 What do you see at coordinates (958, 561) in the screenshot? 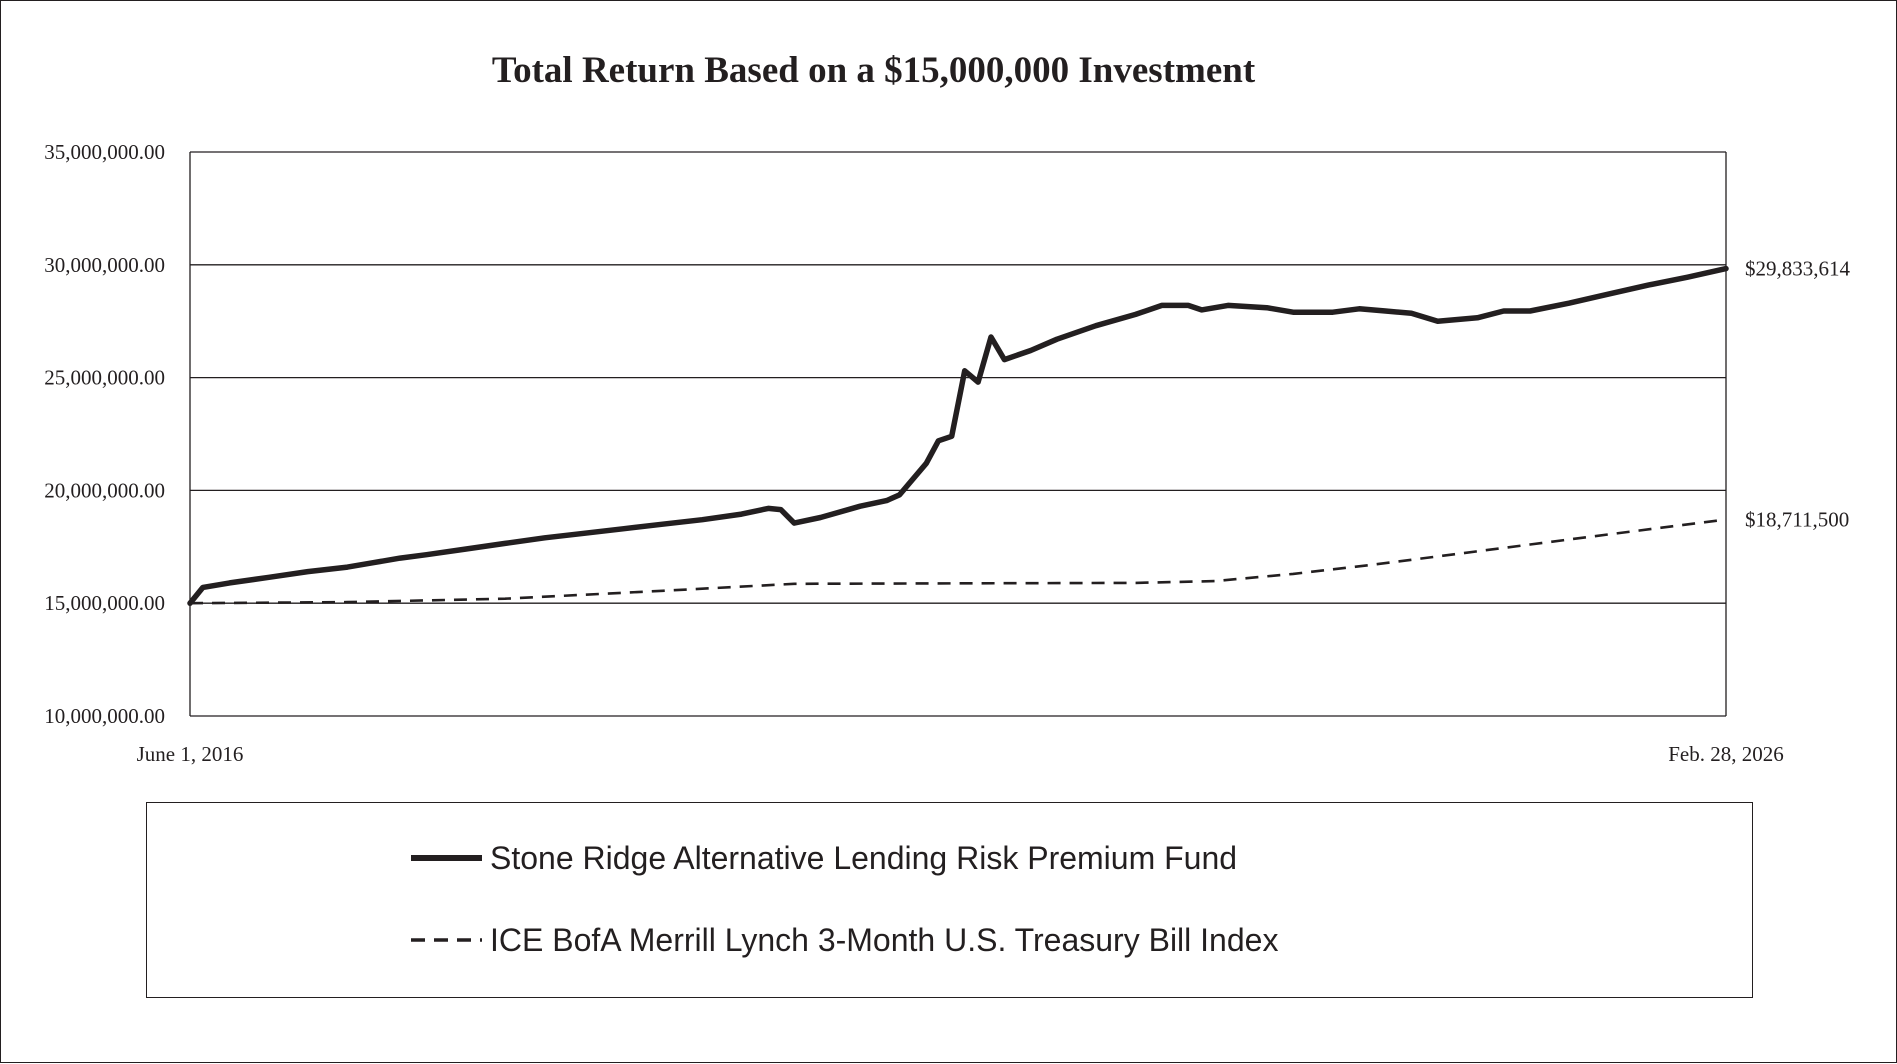
I see `series-line-index` at bounding box center [958, 561].